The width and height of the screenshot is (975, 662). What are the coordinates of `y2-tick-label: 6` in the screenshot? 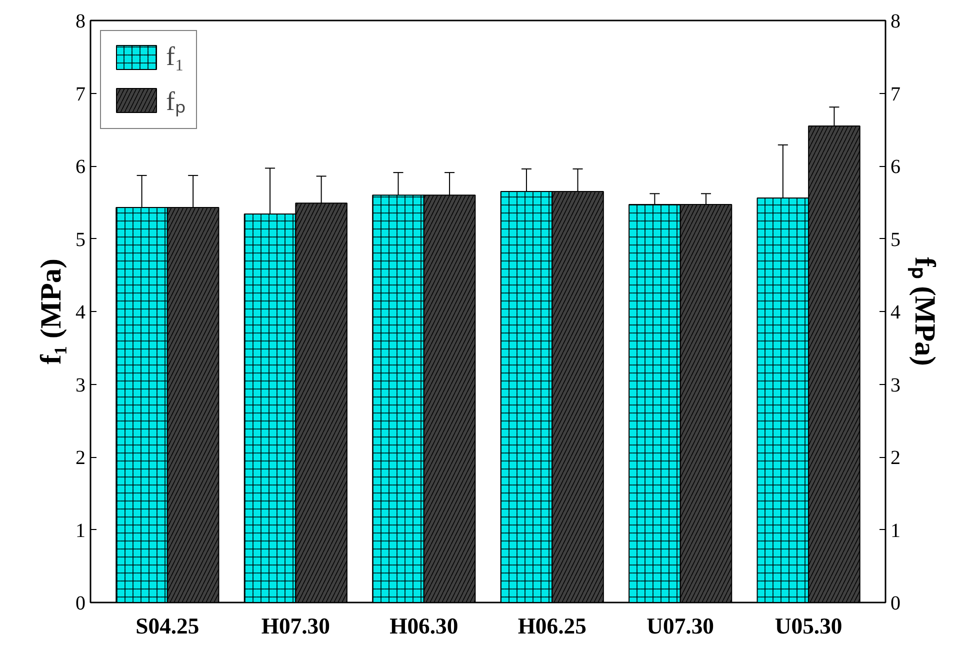 It's located at (895, 167).